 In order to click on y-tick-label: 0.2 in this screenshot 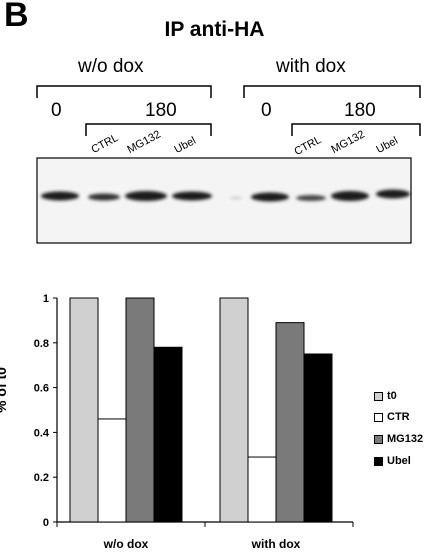, I will do `click(41, 478)`.